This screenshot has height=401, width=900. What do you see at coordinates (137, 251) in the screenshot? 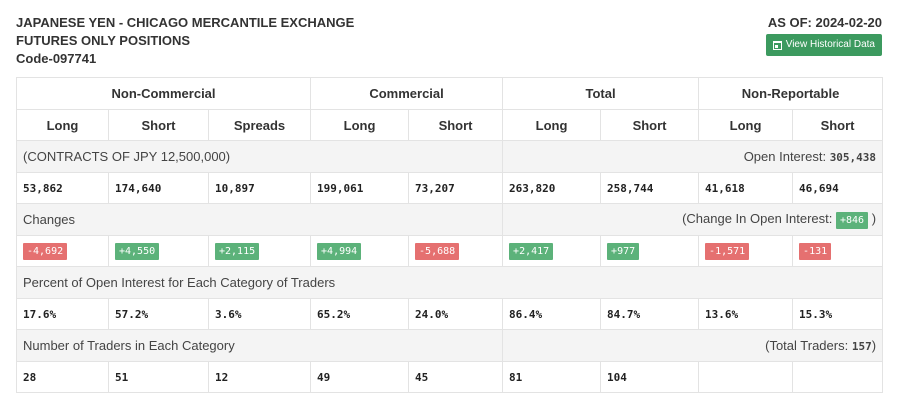
I see `change-badge: +4,550` at bounding box center [137, 251].